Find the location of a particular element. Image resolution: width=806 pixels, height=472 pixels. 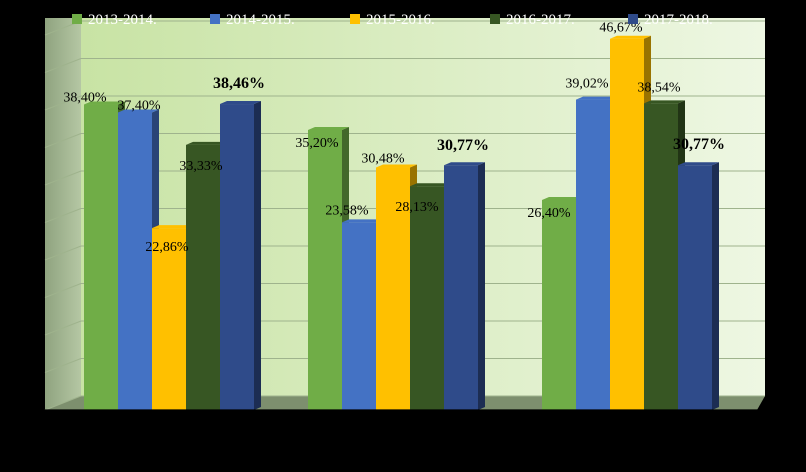

data-label: 28,13% is located at coordinates (417, 207).